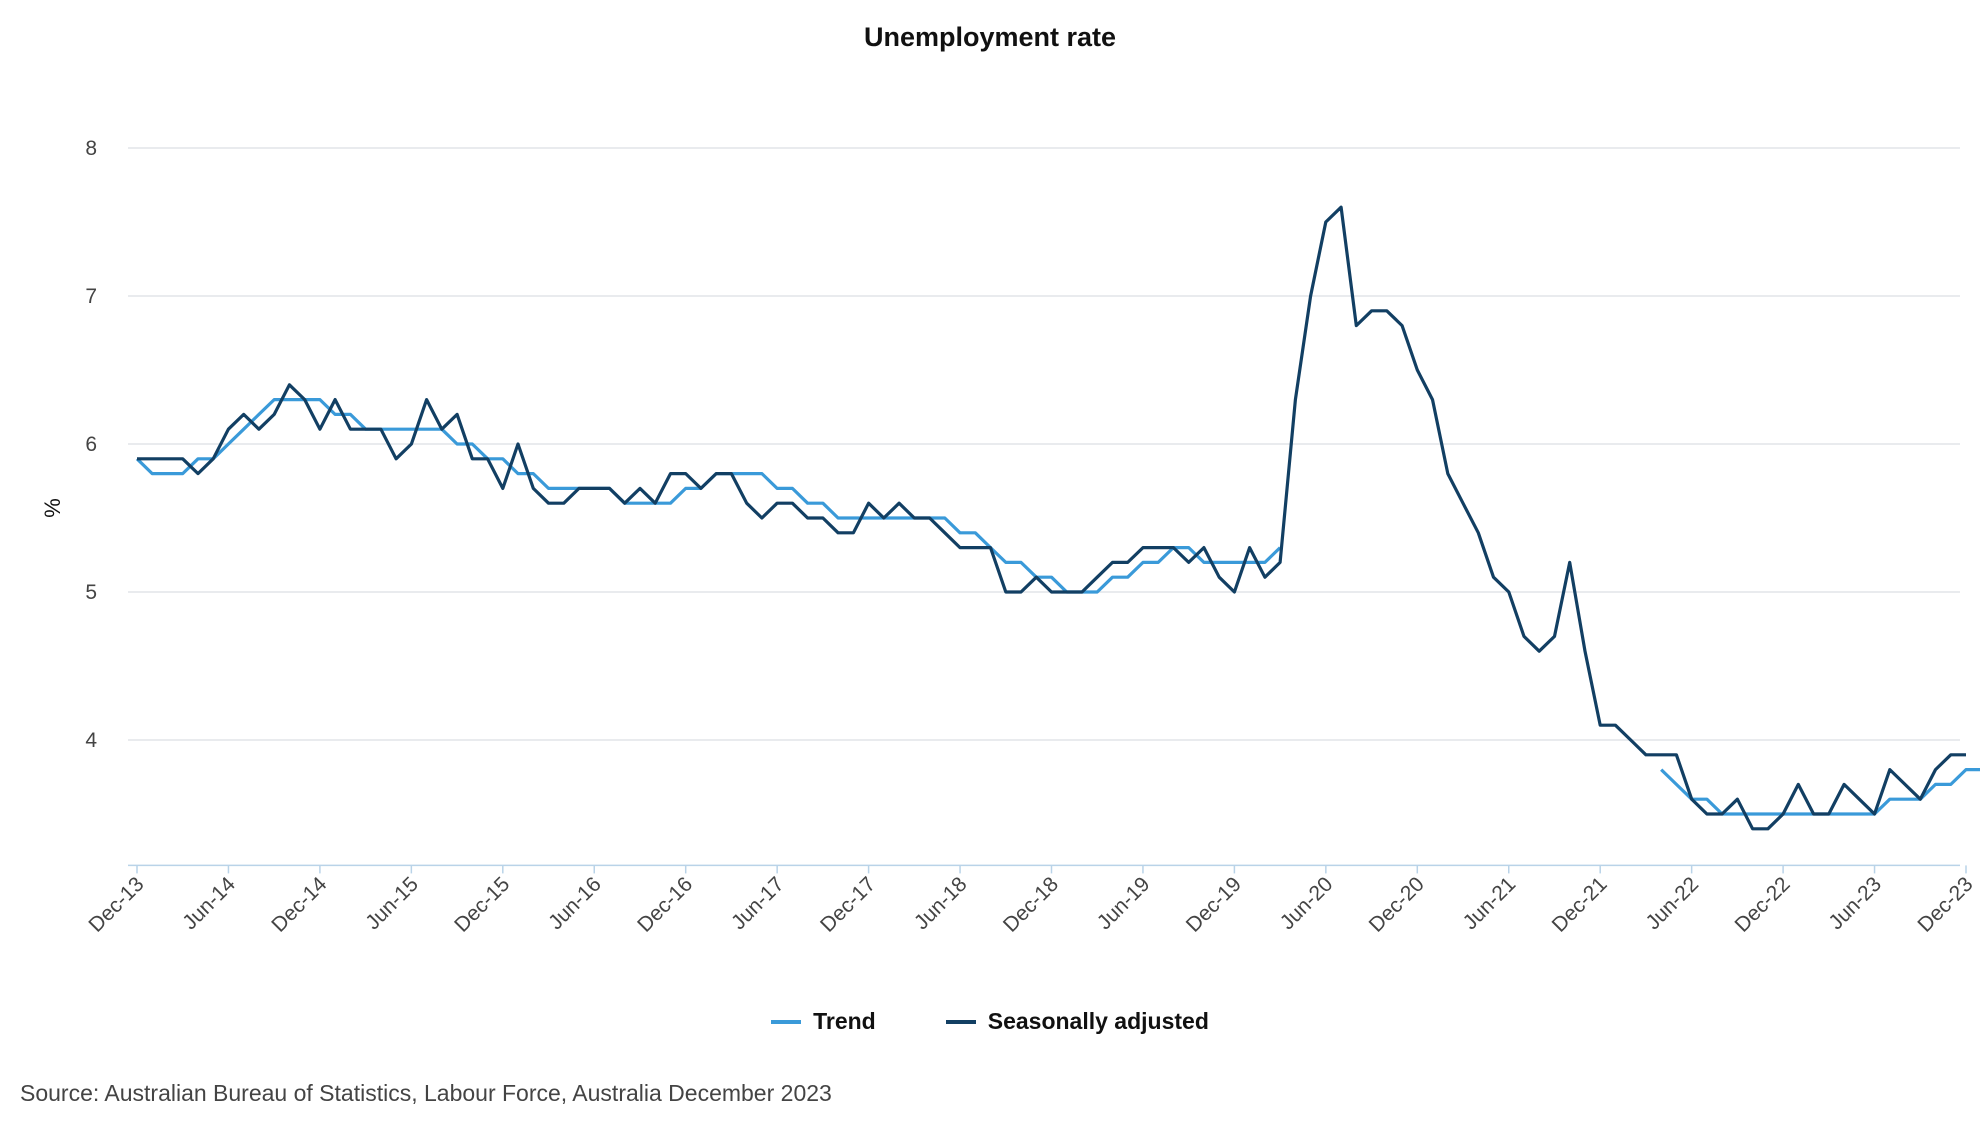  Describe the element at coordinates (1855, 904) in the screenshot. I see `x-tick-label: Jun-23` at that location.